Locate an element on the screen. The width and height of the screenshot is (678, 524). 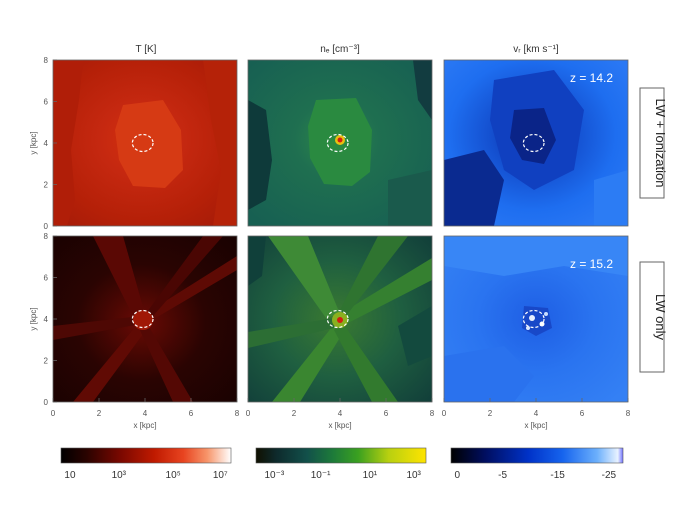
x-tick-label-velocity-4: 4 is located at coordinates (536, 413).